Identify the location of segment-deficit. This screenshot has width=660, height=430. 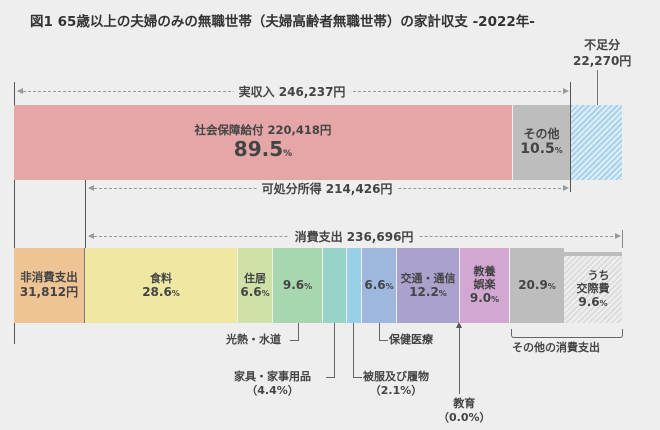
(596, 142).